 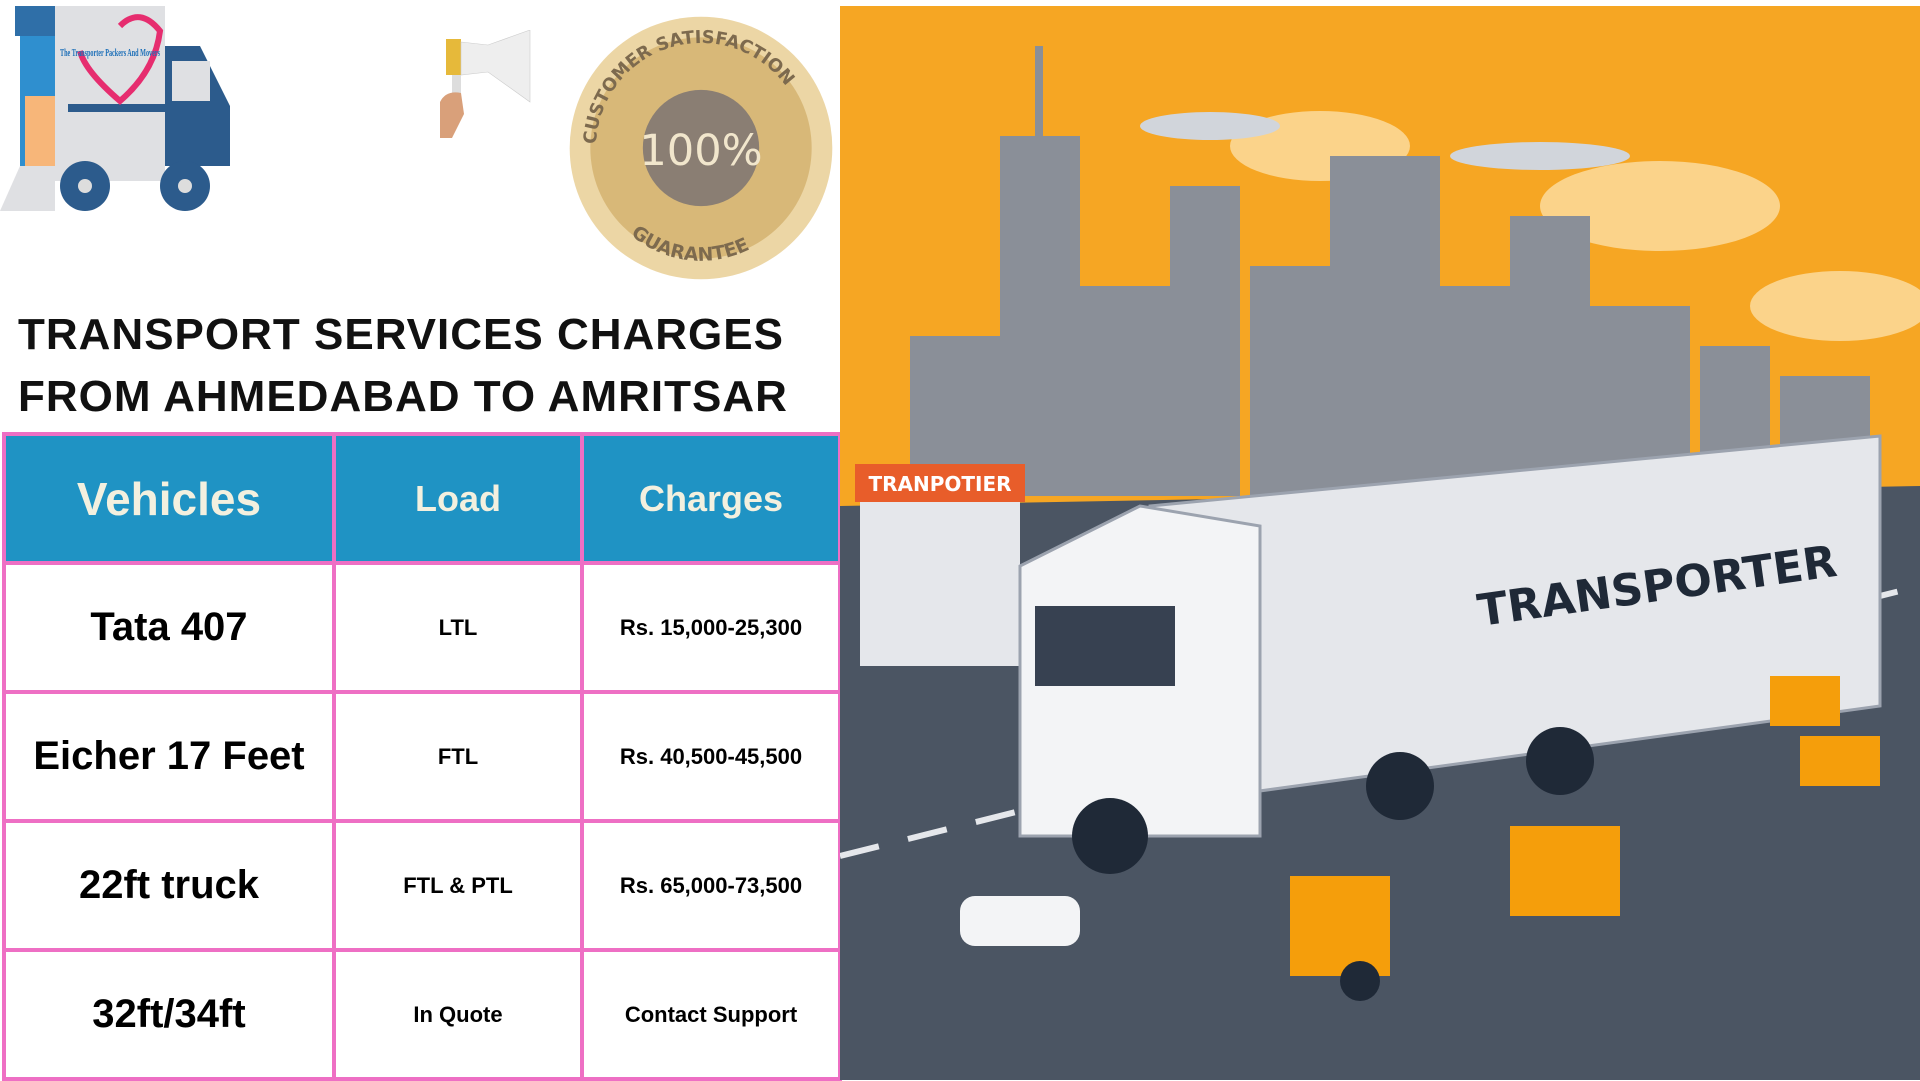 I want to click on satisfaction-guarantee-seal-icon: 100% CUSTOMER SATISFACTION GUARANTEE, so click(x=701, y=148).